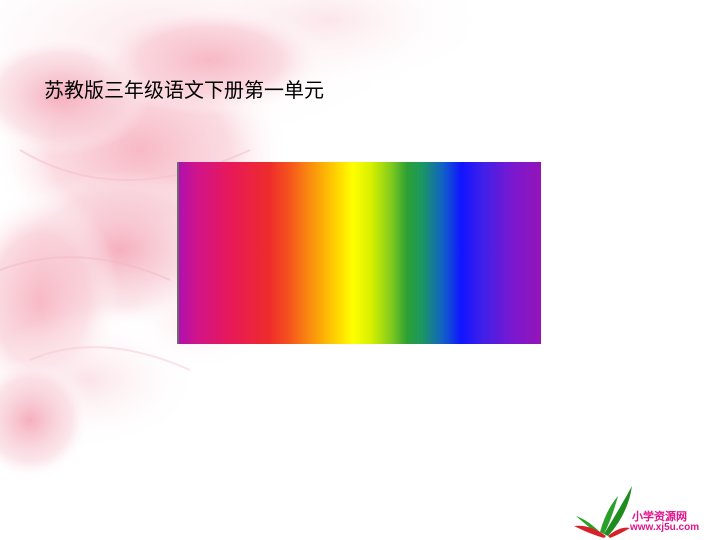 The width and height of the screenshot is (720, 540). Describe the element at coordinates (178, 253) in the screenshot. I see `spectrum-left-edge` at that location.